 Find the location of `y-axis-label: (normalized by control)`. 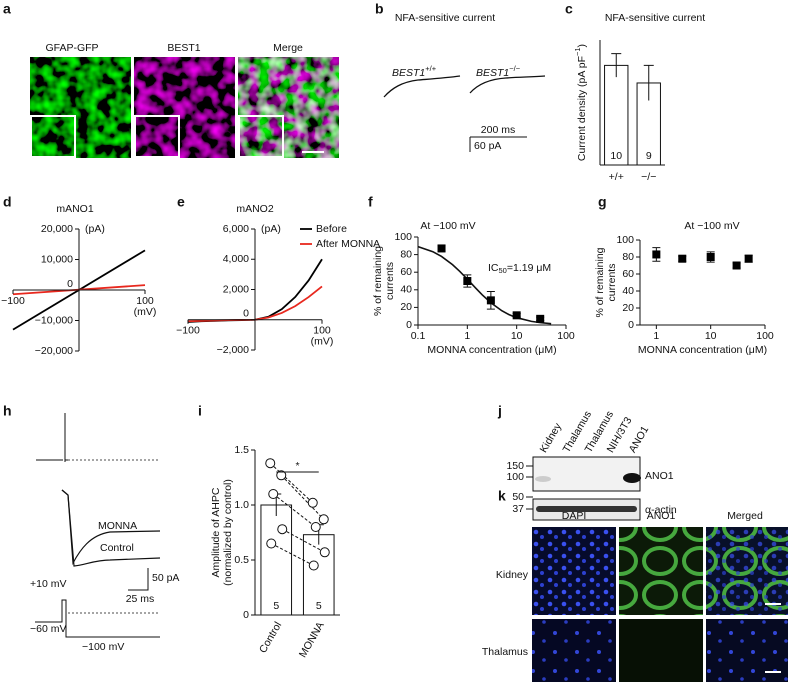

y-axis-label: (normalized by control) is located at coordinates (228, 532).